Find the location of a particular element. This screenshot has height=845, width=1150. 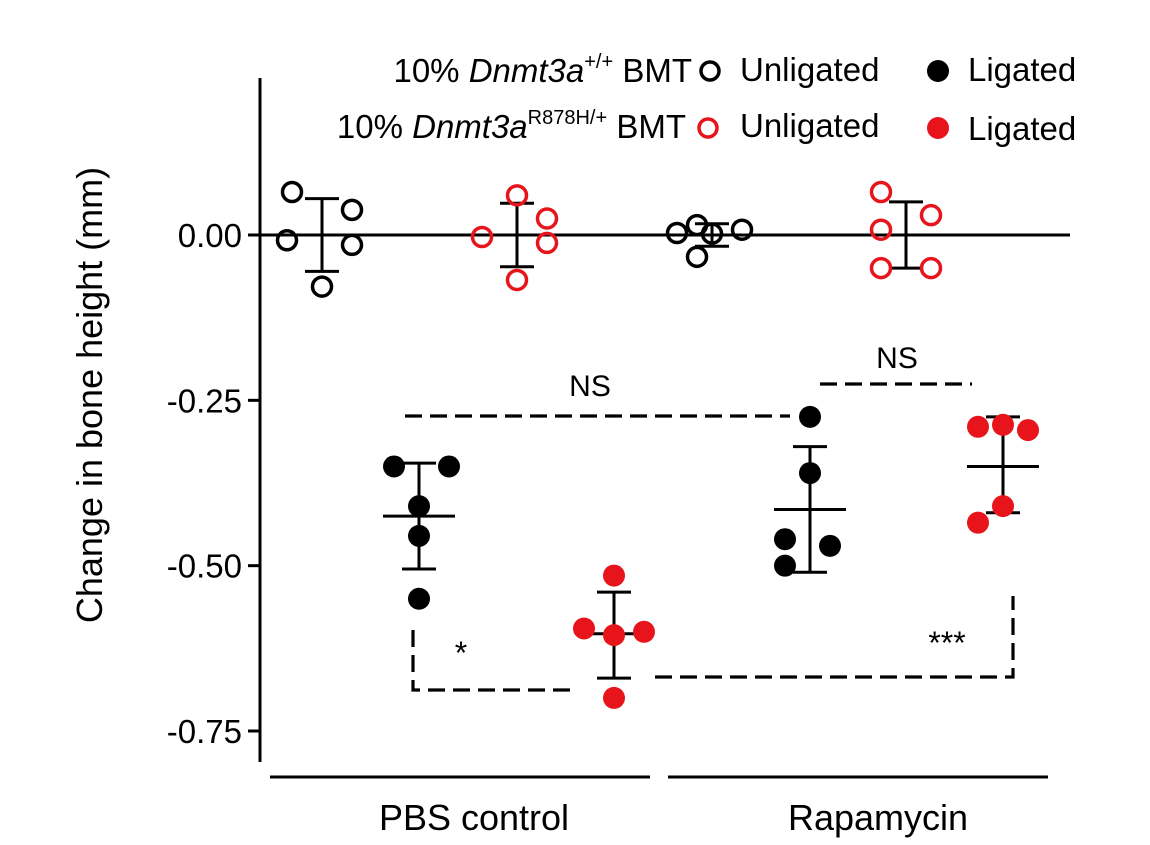

series-pbs-control-r878h-unligated is located at coordinates (514, 238).